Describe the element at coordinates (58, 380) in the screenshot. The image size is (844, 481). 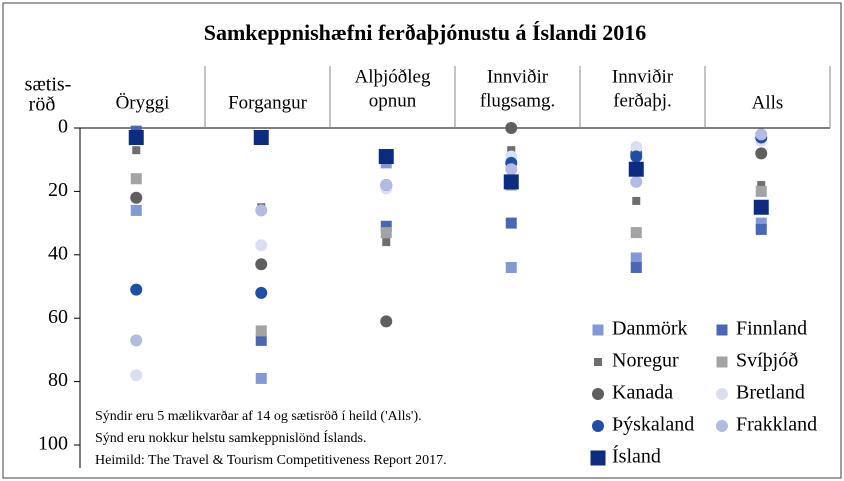
I see `y-tick-label: 80` at that location.